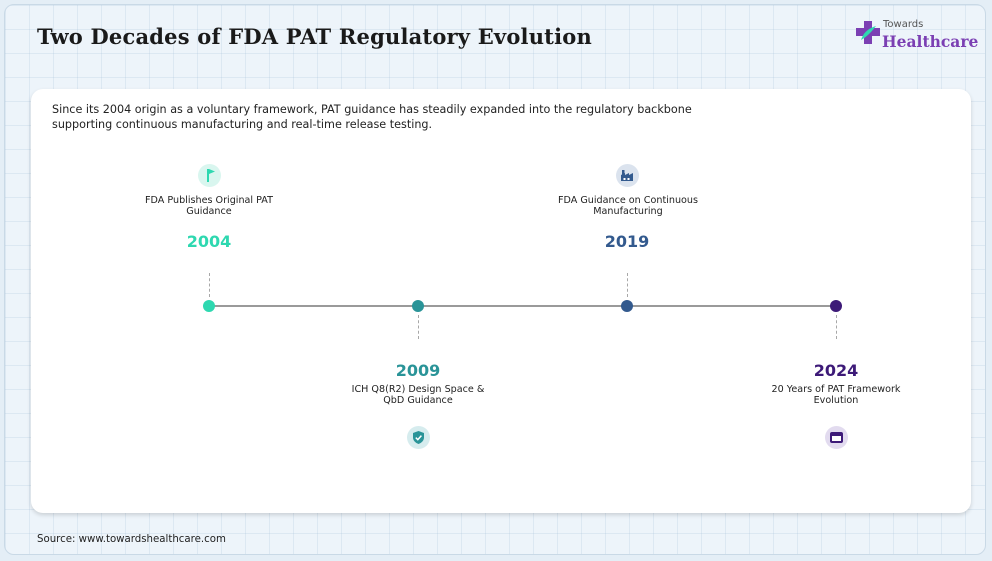 This screenshot has height=561, width=992. I want to click on milestone-label: FDA Guidance on Continuous Manufacturing, so click(628, 206).